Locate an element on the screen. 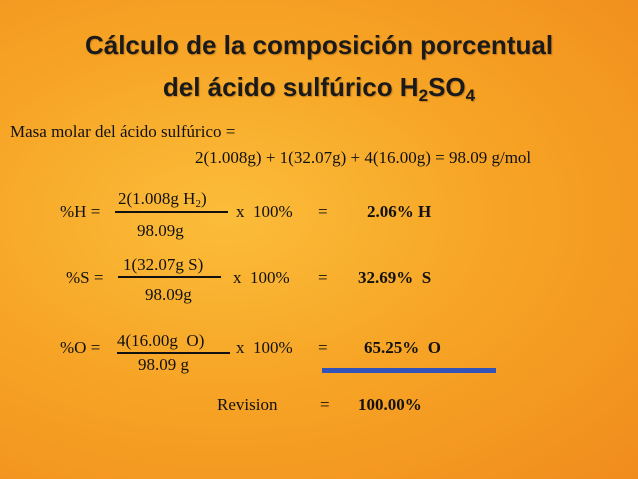 The height and width of the screenshot is (479, 638). denominator: 98.09 g is located at coordinates (163, 364).